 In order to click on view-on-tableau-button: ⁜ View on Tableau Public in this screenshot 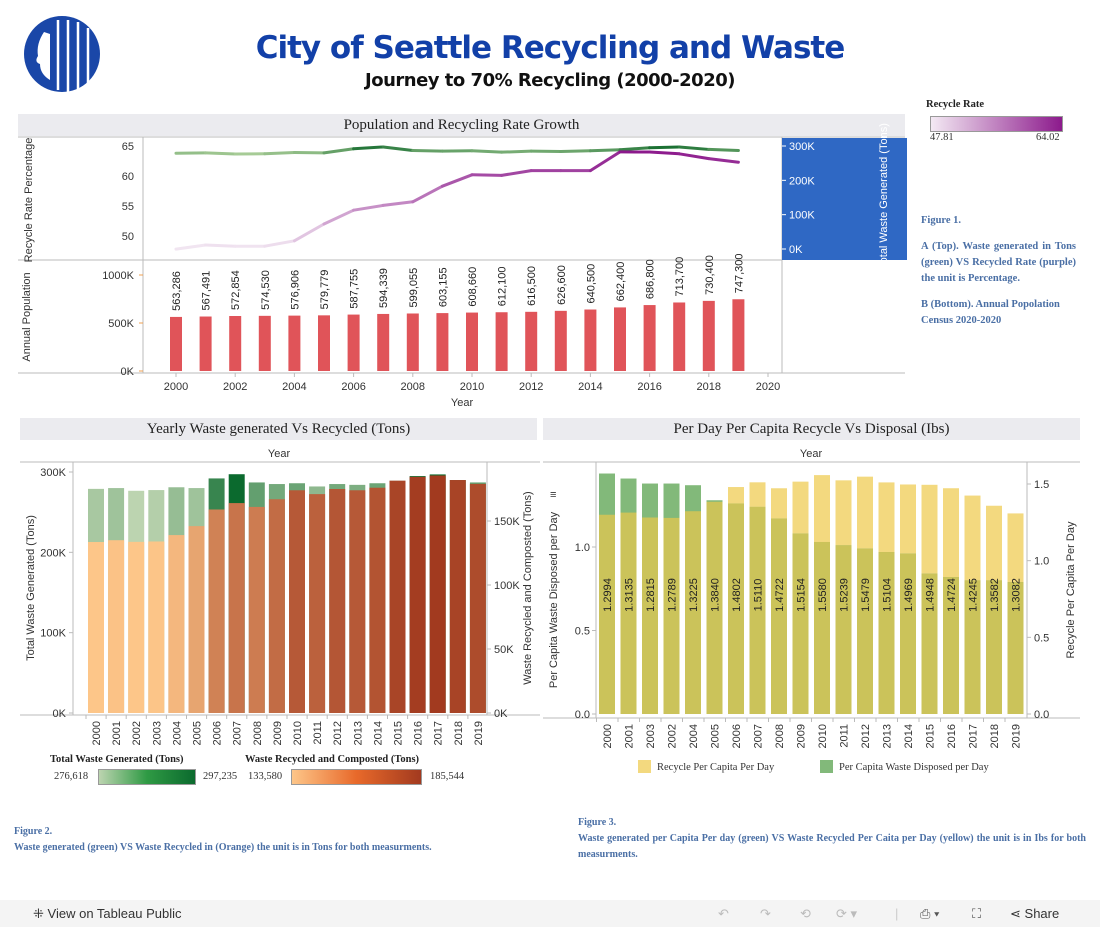, I will do `click(107, 914)`.